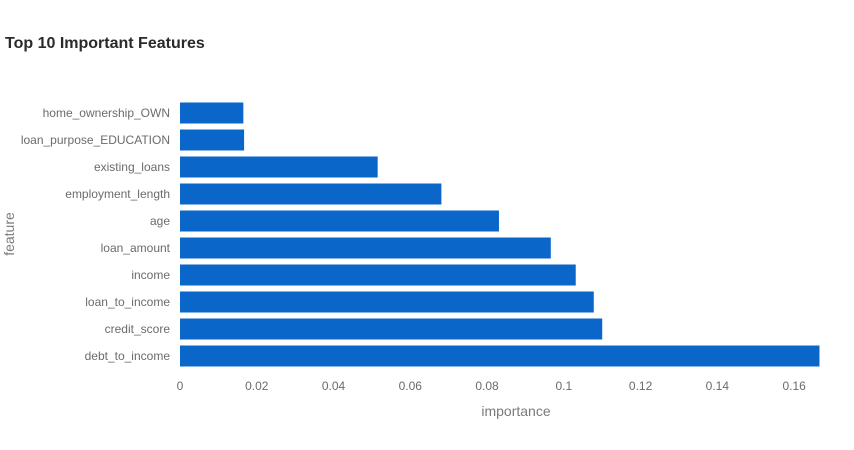  Describe the element at coordinates (117, 194) in the screenshot. I see `y-tick-label: employment_length` at that location.